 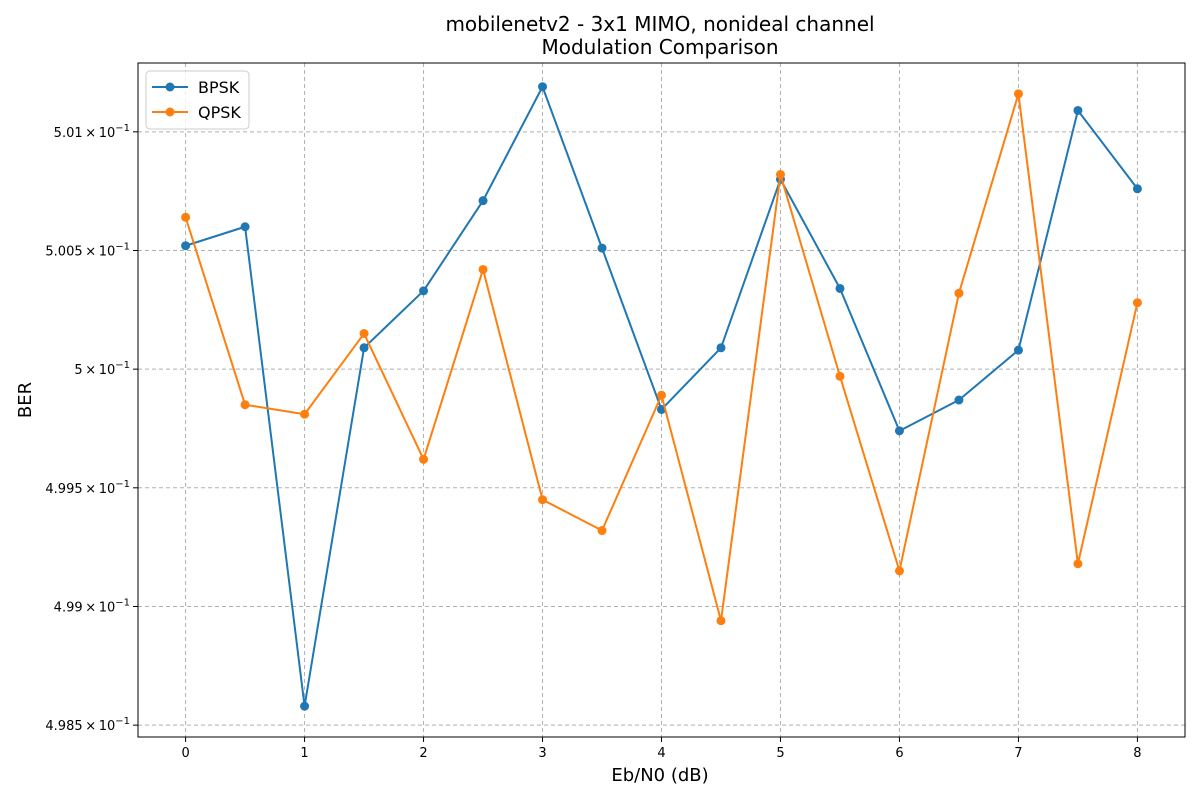 I want to click on x-tick-label: 1, so click(x=304, y=753).